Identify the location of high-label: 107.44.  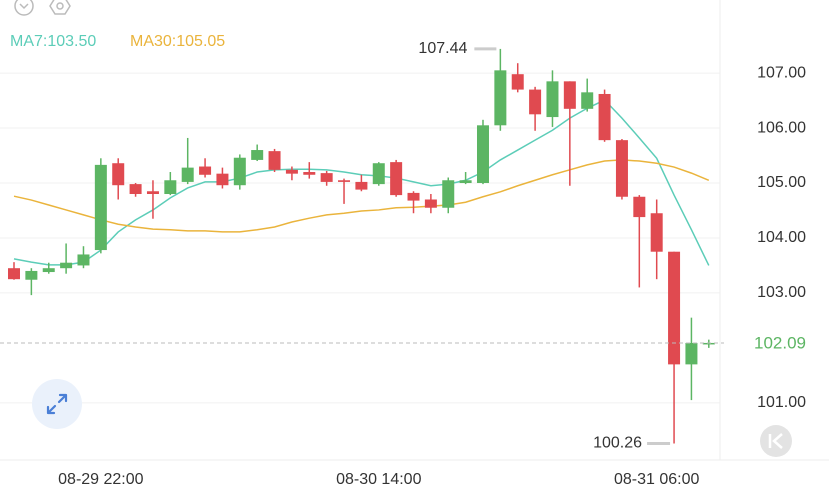
(442, 48).